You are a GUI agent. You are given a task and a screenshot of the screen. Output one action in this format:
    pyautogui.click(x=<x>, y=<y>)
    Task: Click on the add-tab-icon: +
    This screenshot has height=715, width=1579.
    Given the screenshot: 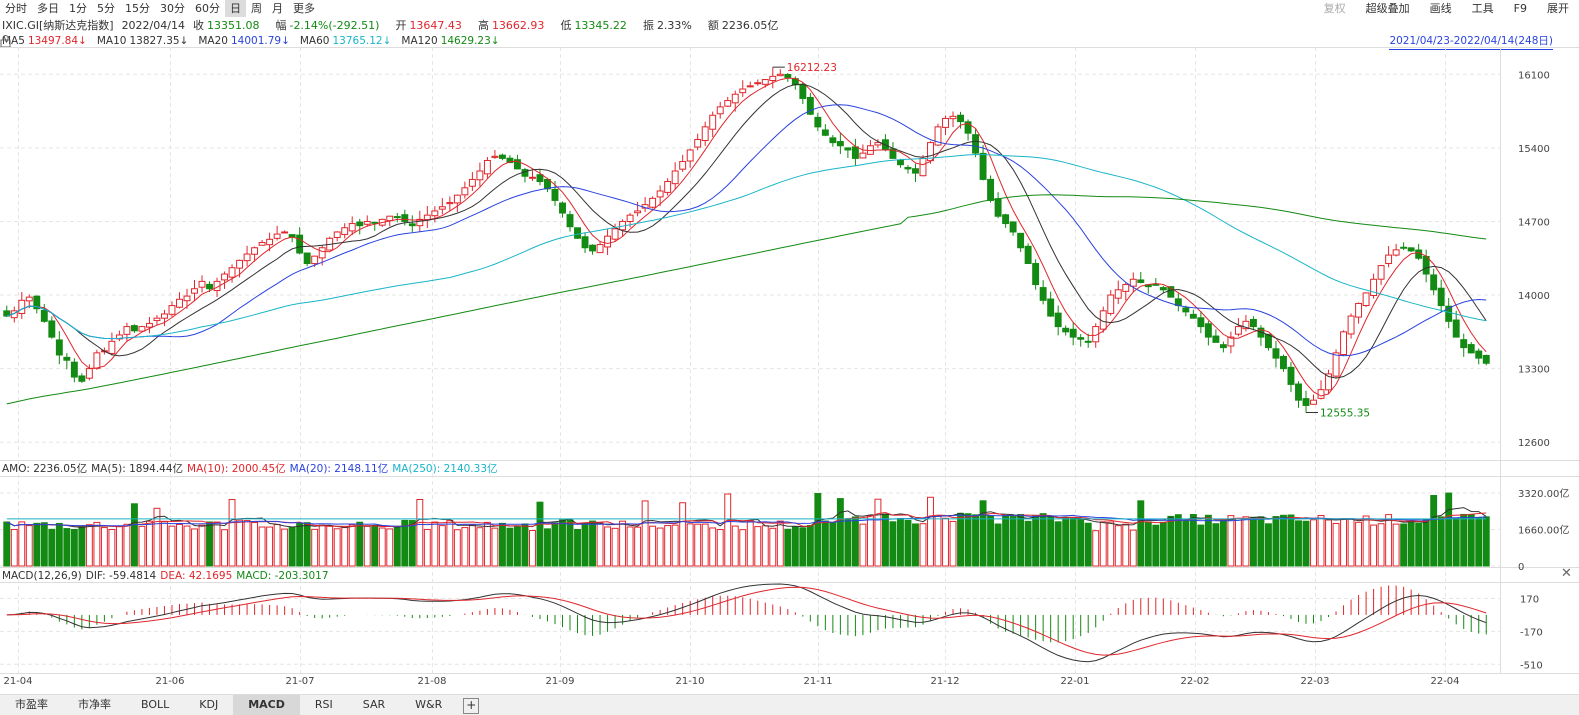 What is the action you would take?
    pyautogui.click(x=471, y=706)
    